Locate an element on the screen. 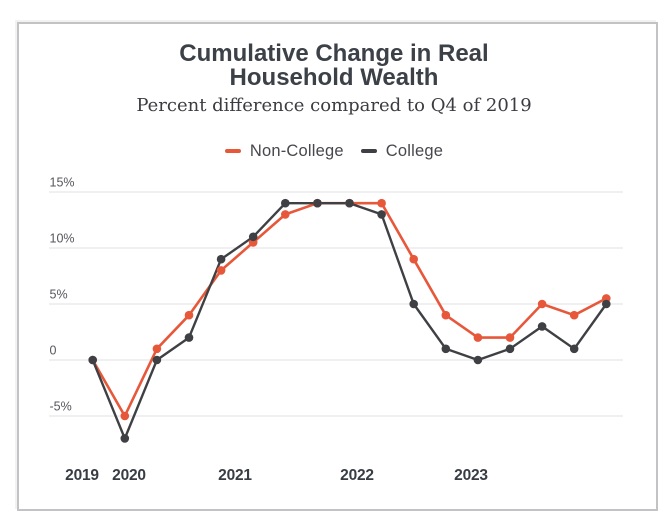 The height and width of the screenshot is (518, 668). chart-title-line1: Cumulative Change in Real is located at coordinates (334, 53).